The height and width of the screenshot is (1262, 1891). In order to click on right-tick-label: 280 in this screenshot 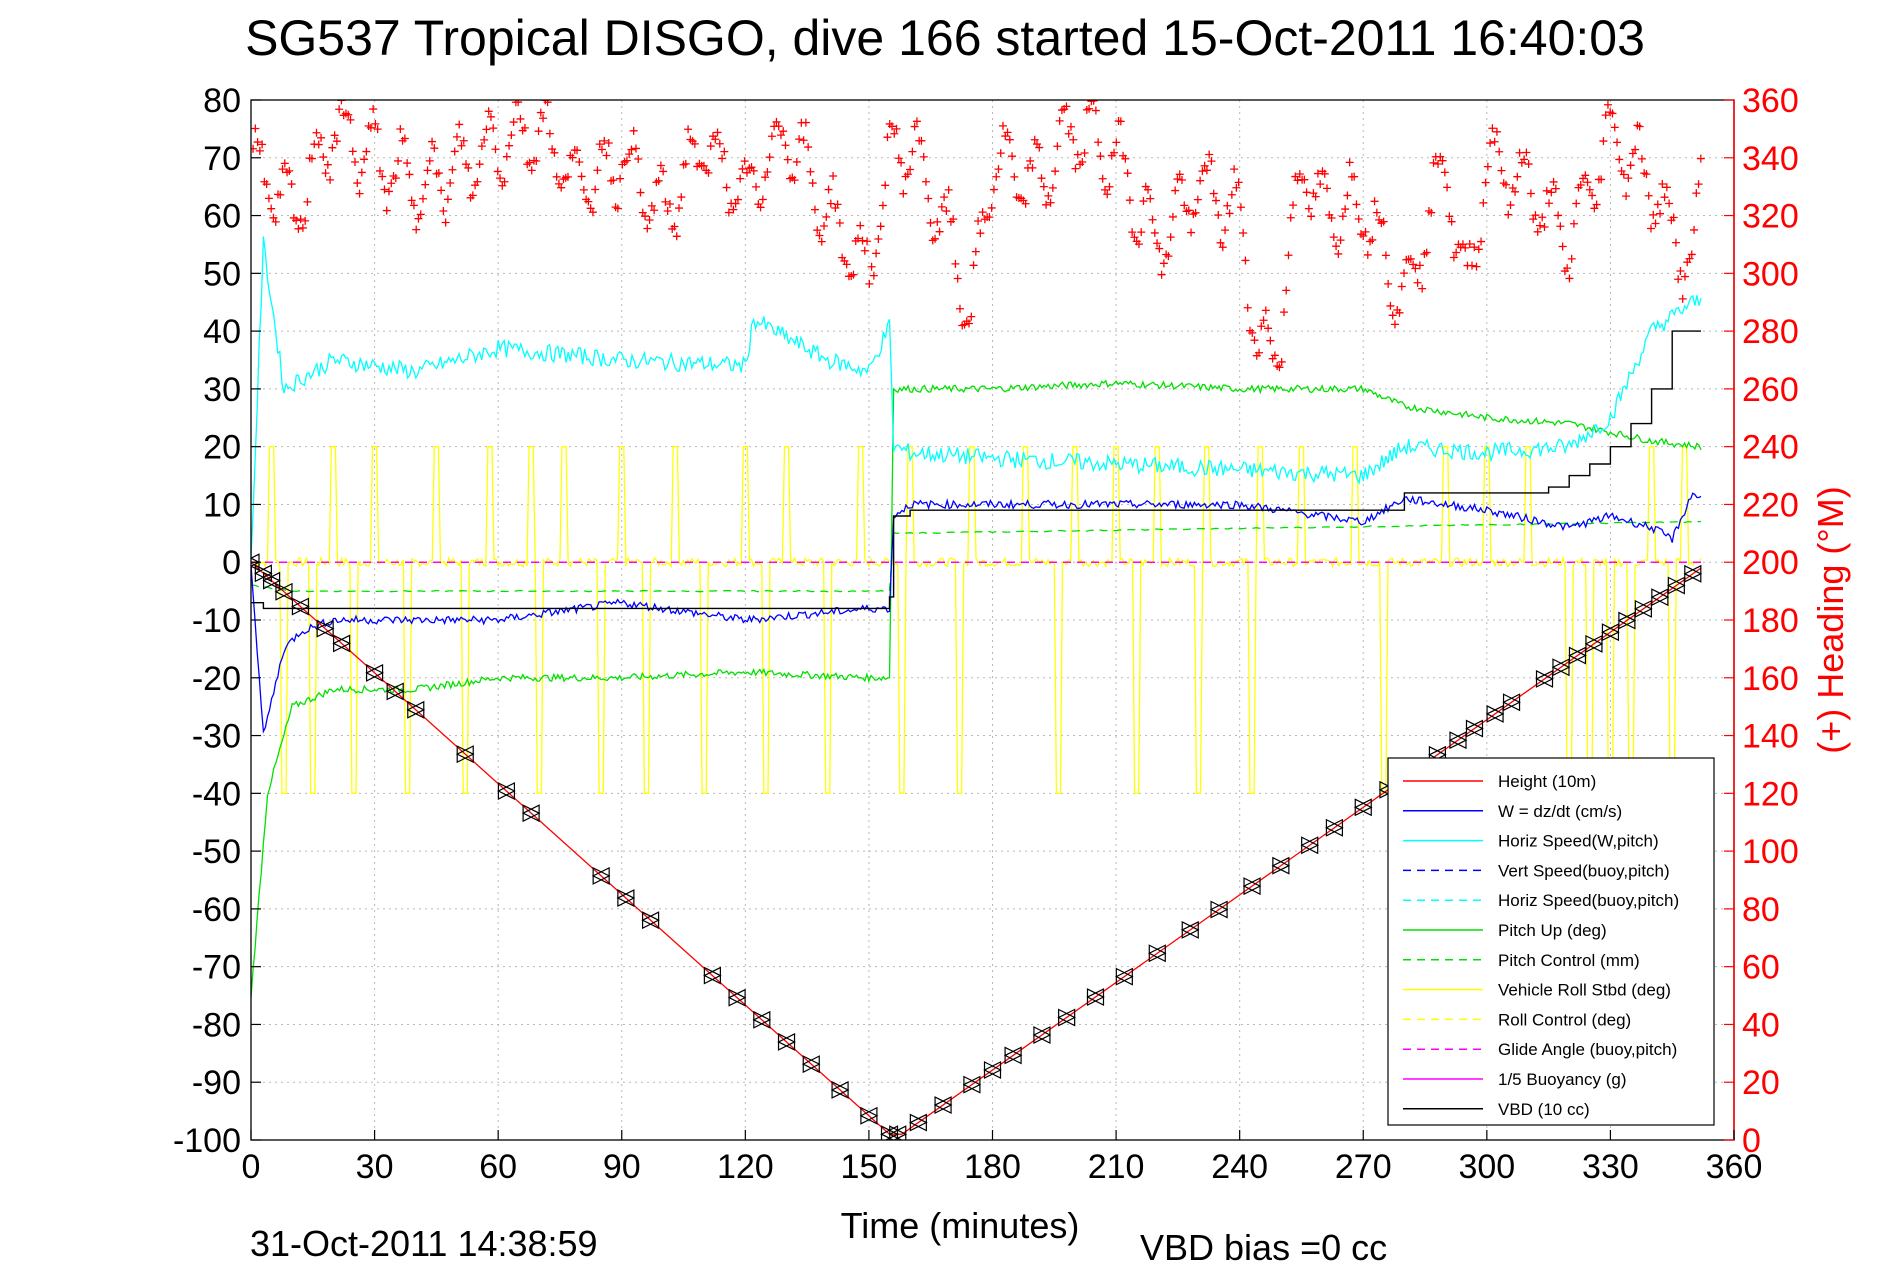, I will do `click(1770, 332)`.